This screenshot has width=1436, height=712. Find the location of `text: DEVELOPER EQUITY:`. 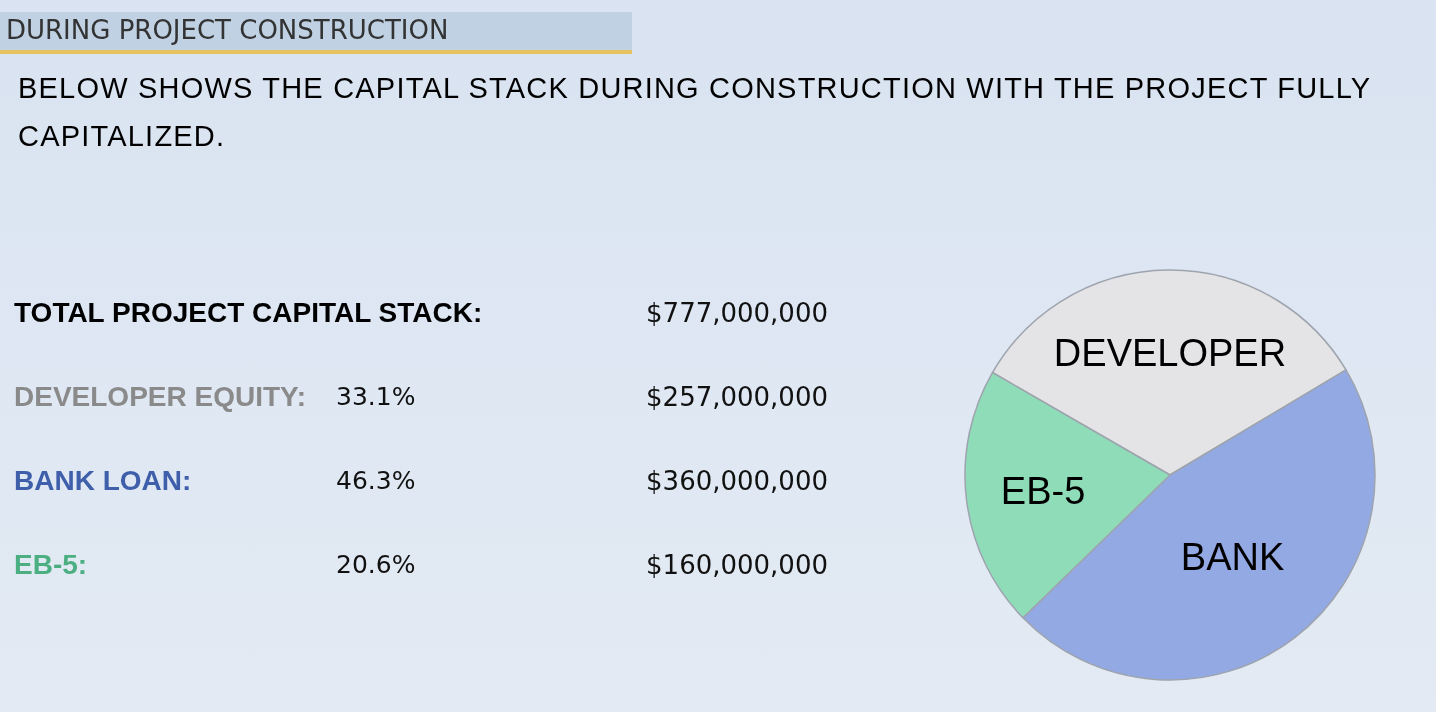

text: DEVELOPER EQUITY: is located at coordinates (160, 397).